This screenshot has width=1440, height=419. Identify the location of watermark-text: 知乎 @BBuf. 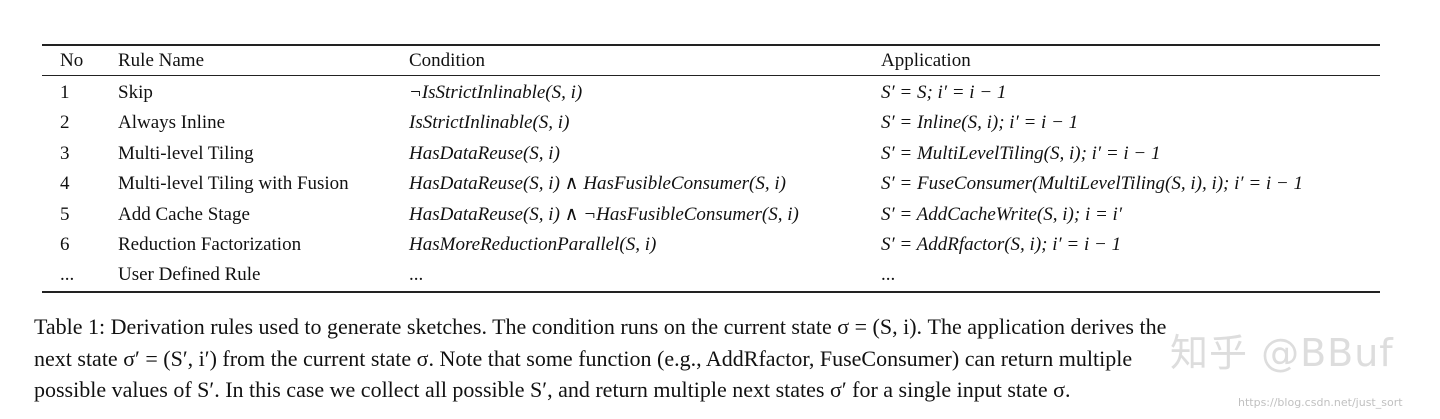
(1282, 353).